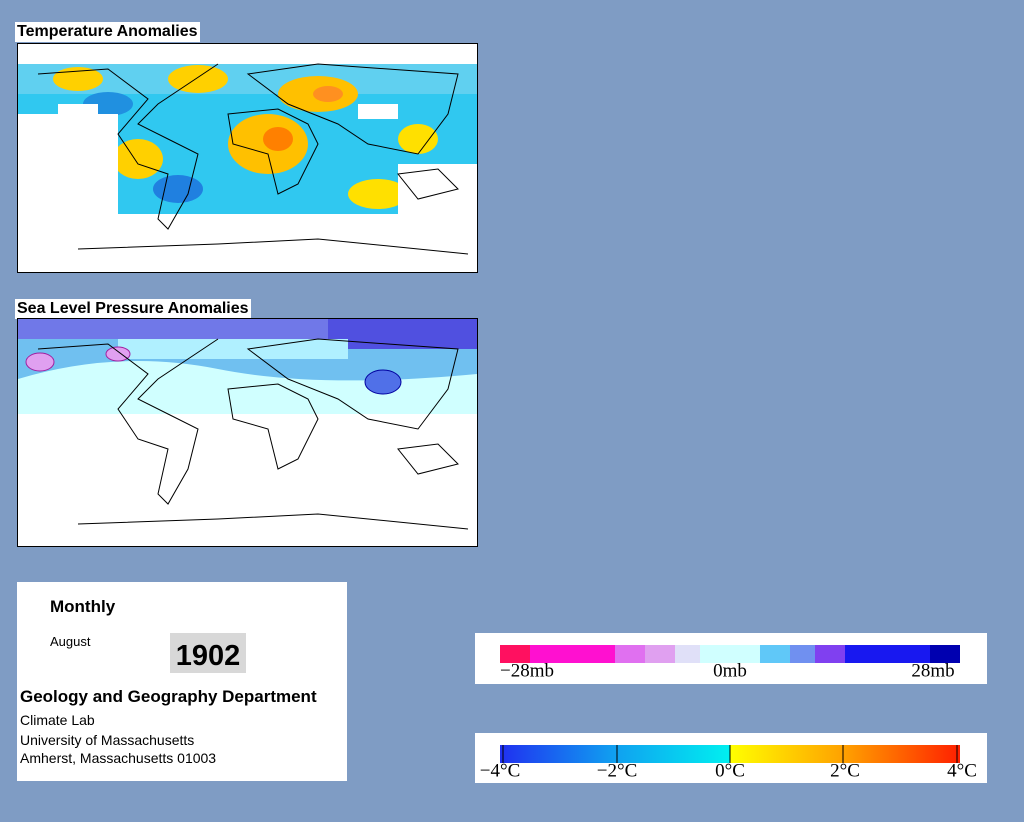 The width and height of the screenshot is (1024, 822). Describe the element at coordinates (615, 754) in the screenshot. I see `colorbar-cold` at that location.